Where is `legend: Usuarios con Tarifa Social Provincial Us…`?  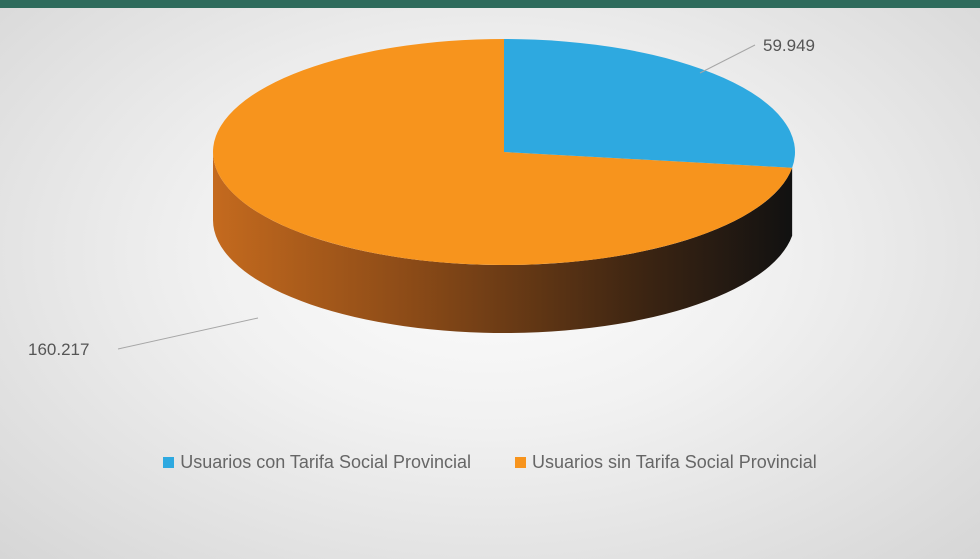 legend: Usuarios con Tarifa Social Provincial Us… is located at coordinates (490, 462).